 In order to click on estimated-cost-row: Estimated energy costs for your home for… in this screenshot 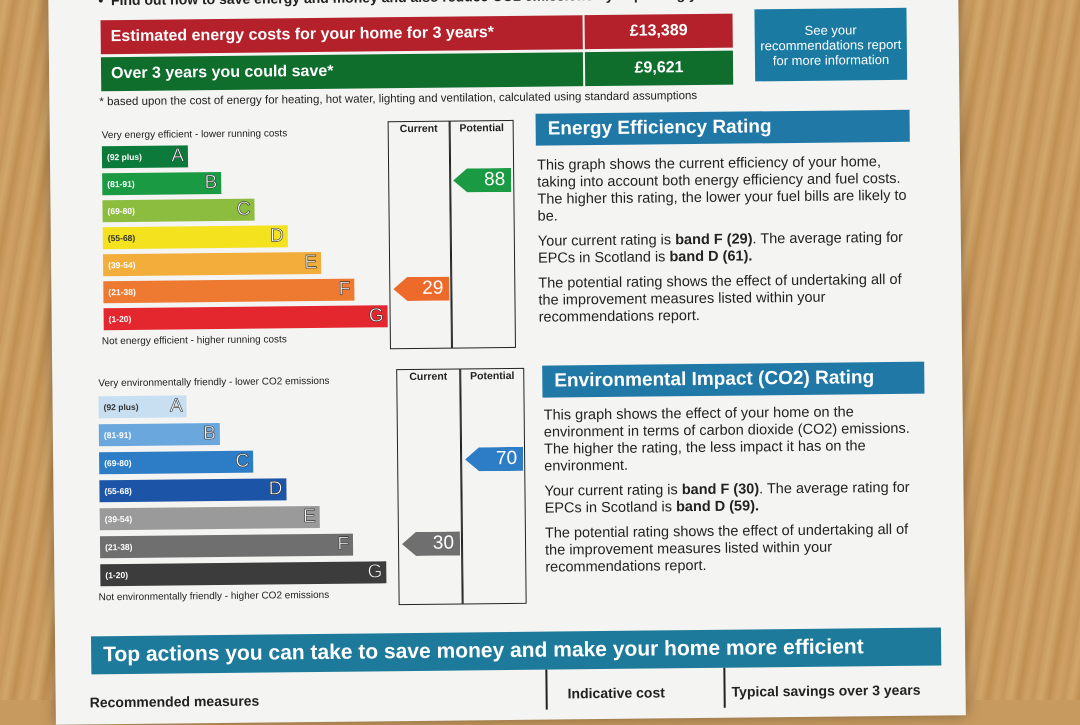, I will do `click(416, 34)`.